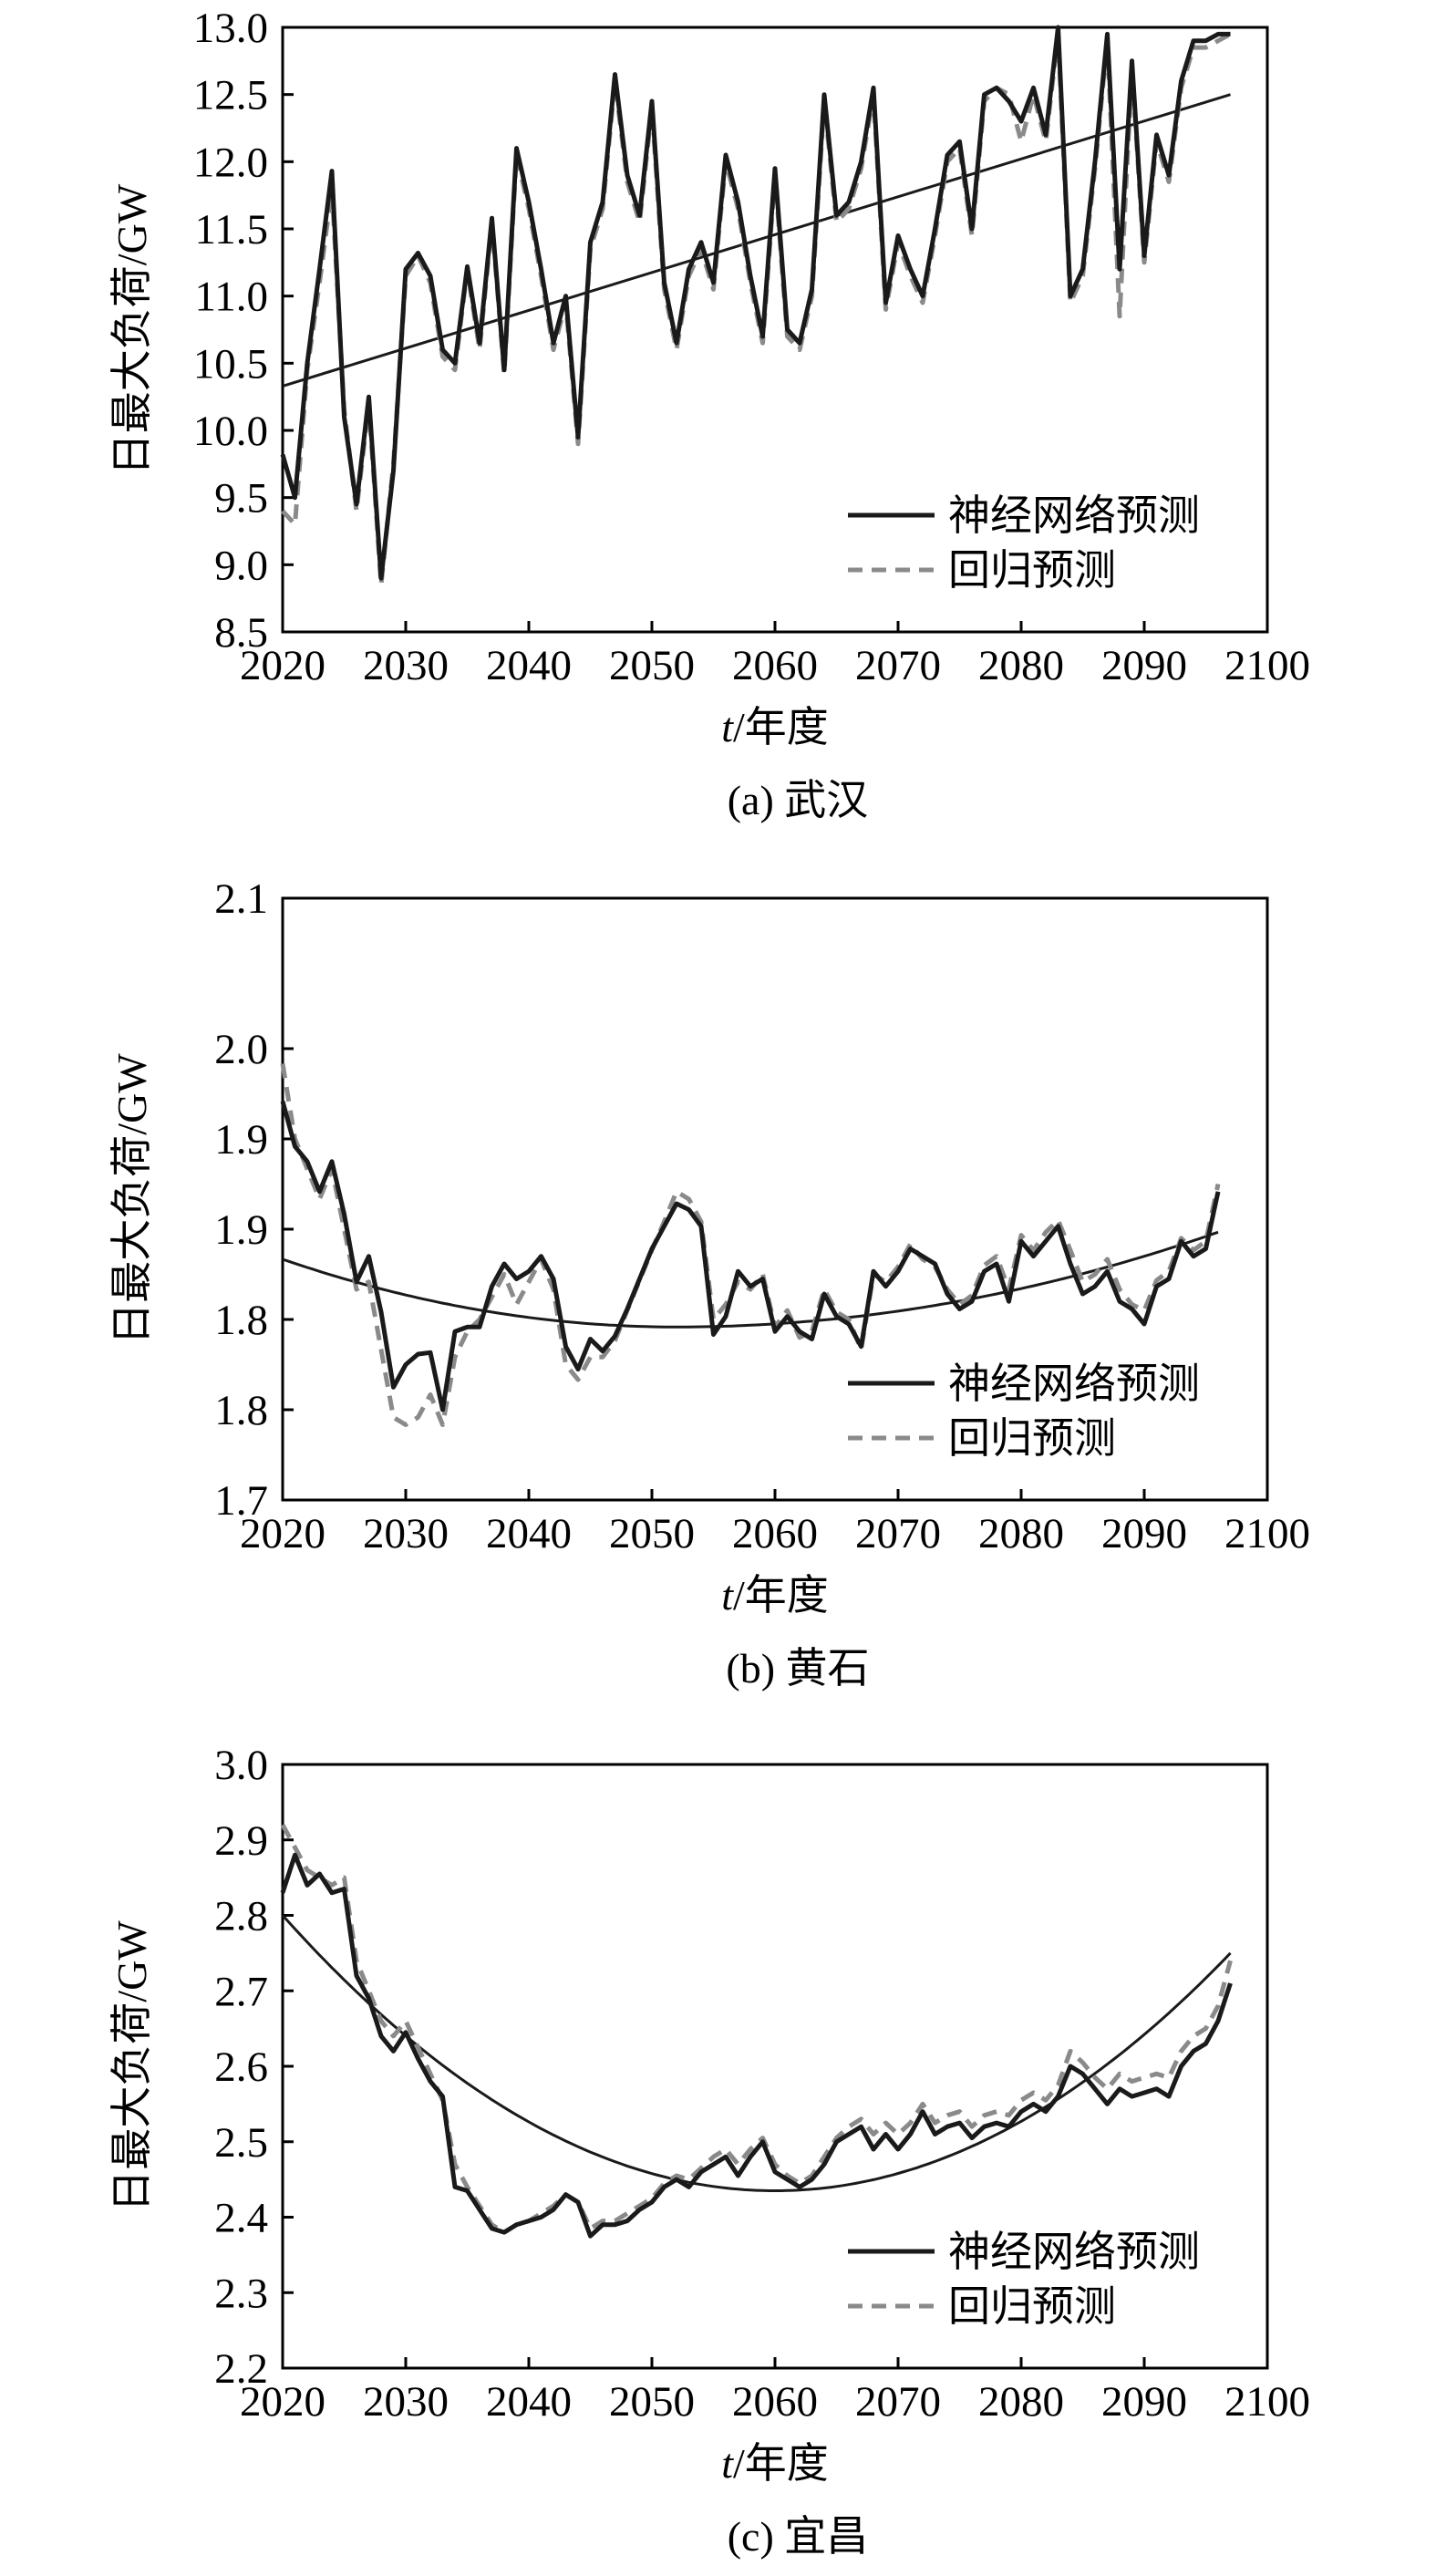  I want to click on y-tick-label: 9.0, so click(241, 565).